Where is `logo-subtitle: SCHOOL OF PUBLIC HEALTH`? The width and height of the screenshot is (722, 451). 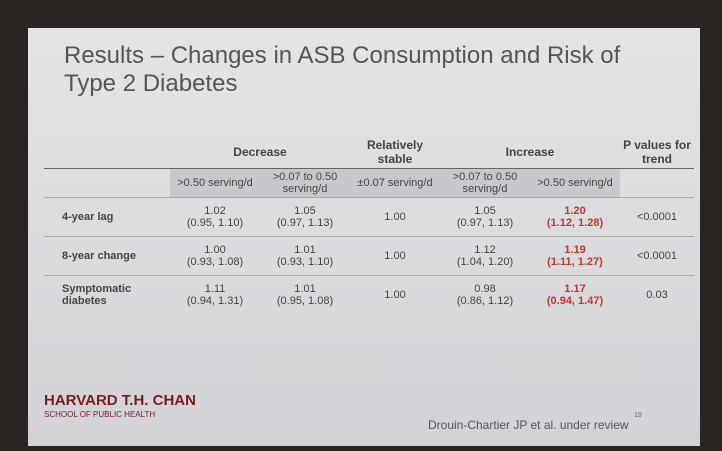 logo-subtitle: SCHOOL OF PUBLIC HEALTH is located at coordinates (100, 414).